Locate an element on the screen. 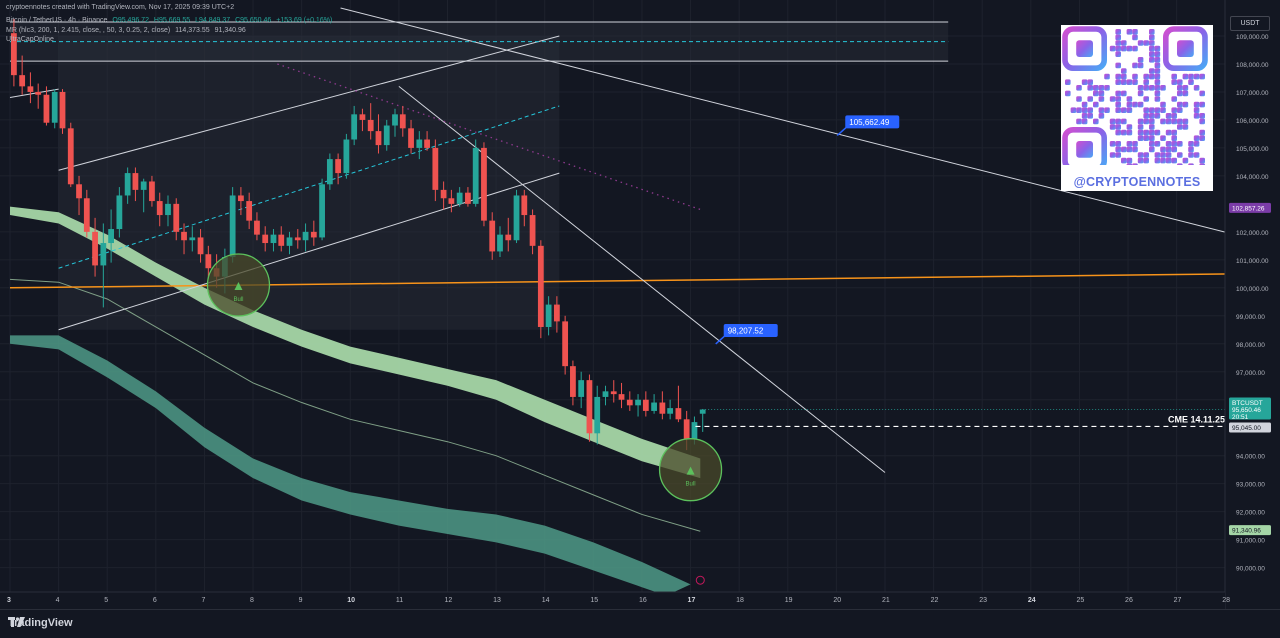 The image size is (1280, 638). y-tick-label: 91,000.00 is located at coordinates (1250, 541).